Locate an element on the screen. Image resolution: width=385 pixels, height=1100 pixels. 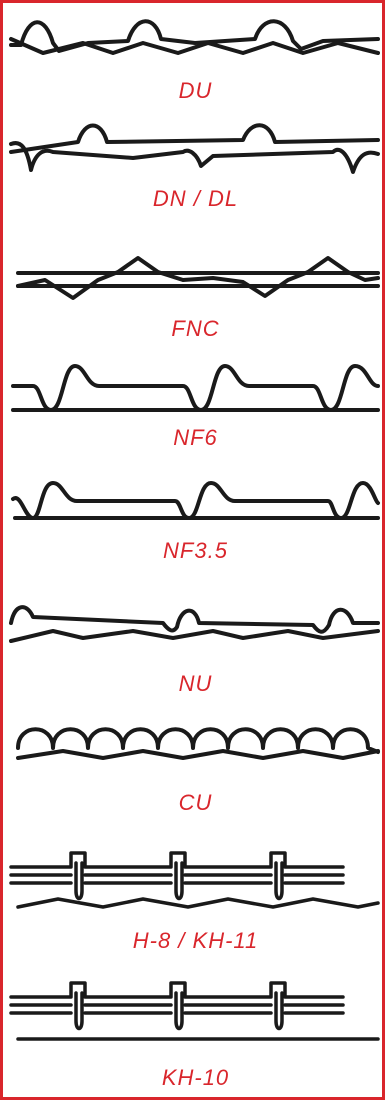
profile-label-fnc: FNC is located at coordinates (195, 328).